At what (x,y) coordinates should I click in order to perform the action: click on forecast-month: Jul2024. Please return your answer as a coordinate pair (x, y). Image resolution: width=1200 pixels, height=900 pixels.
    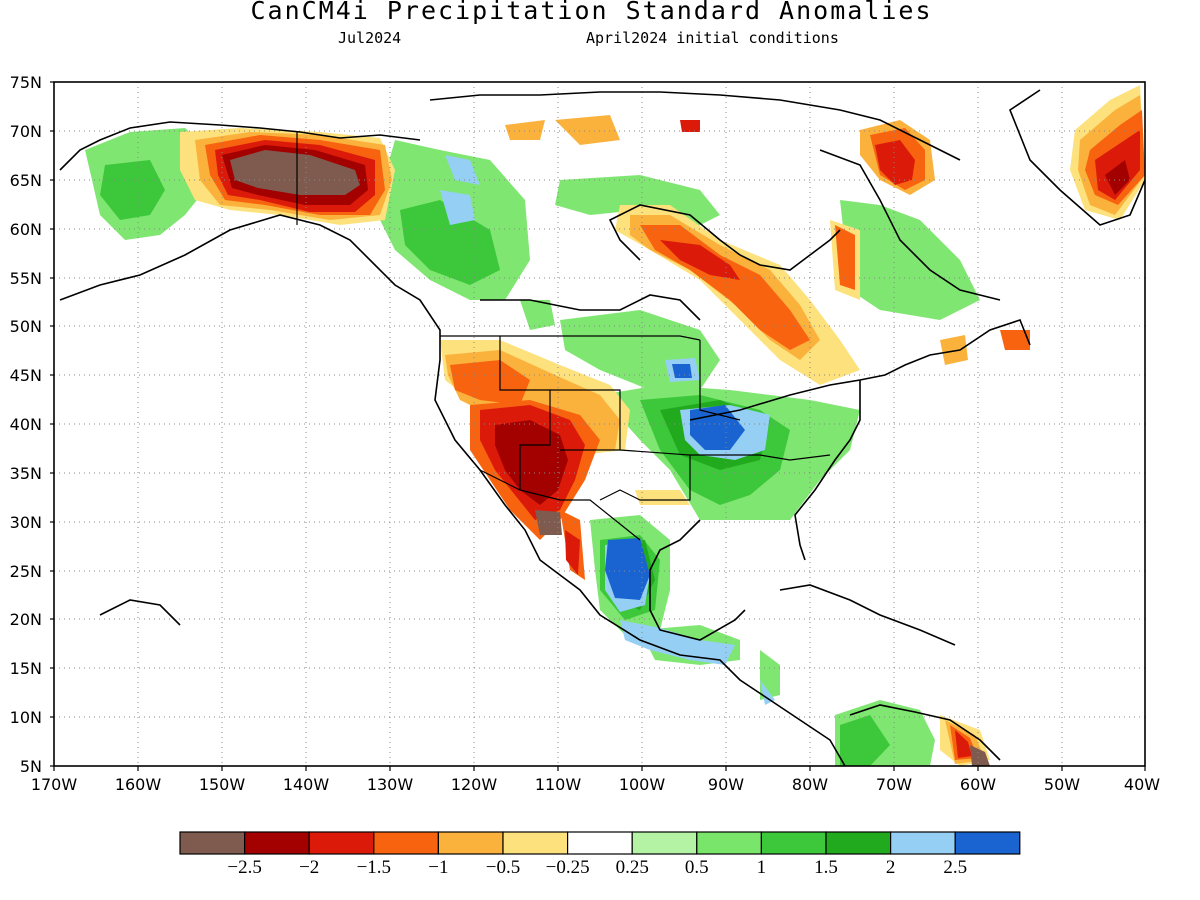
    Looking at the image, I should click on (370, 38).